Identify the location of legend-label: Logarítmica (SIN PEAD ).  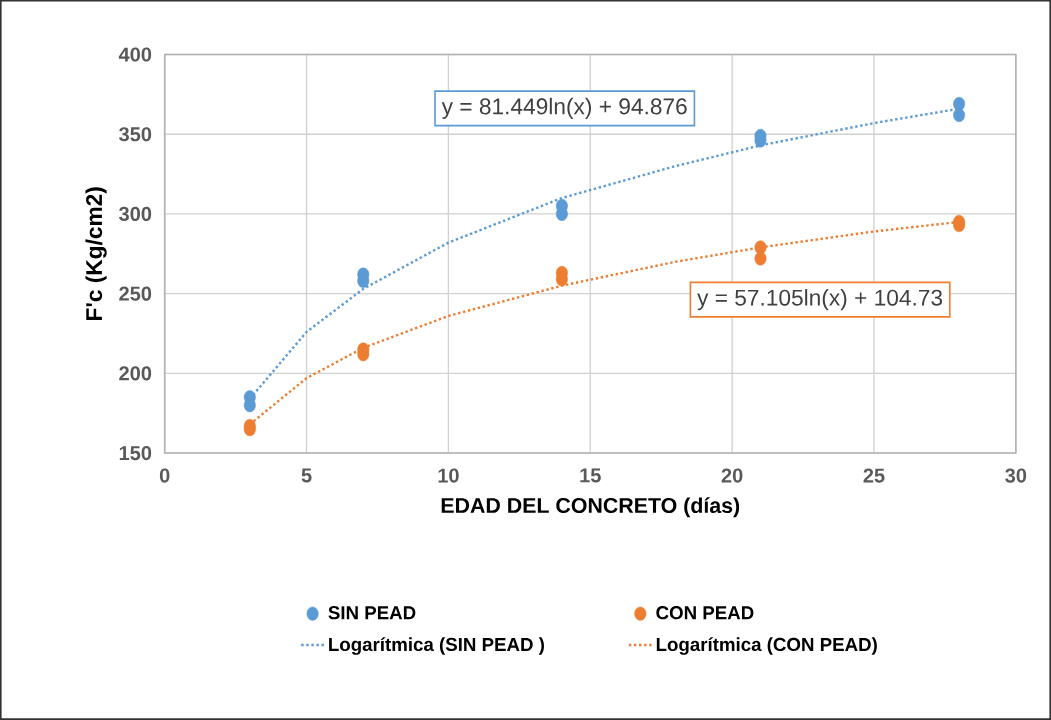
(436, 646).